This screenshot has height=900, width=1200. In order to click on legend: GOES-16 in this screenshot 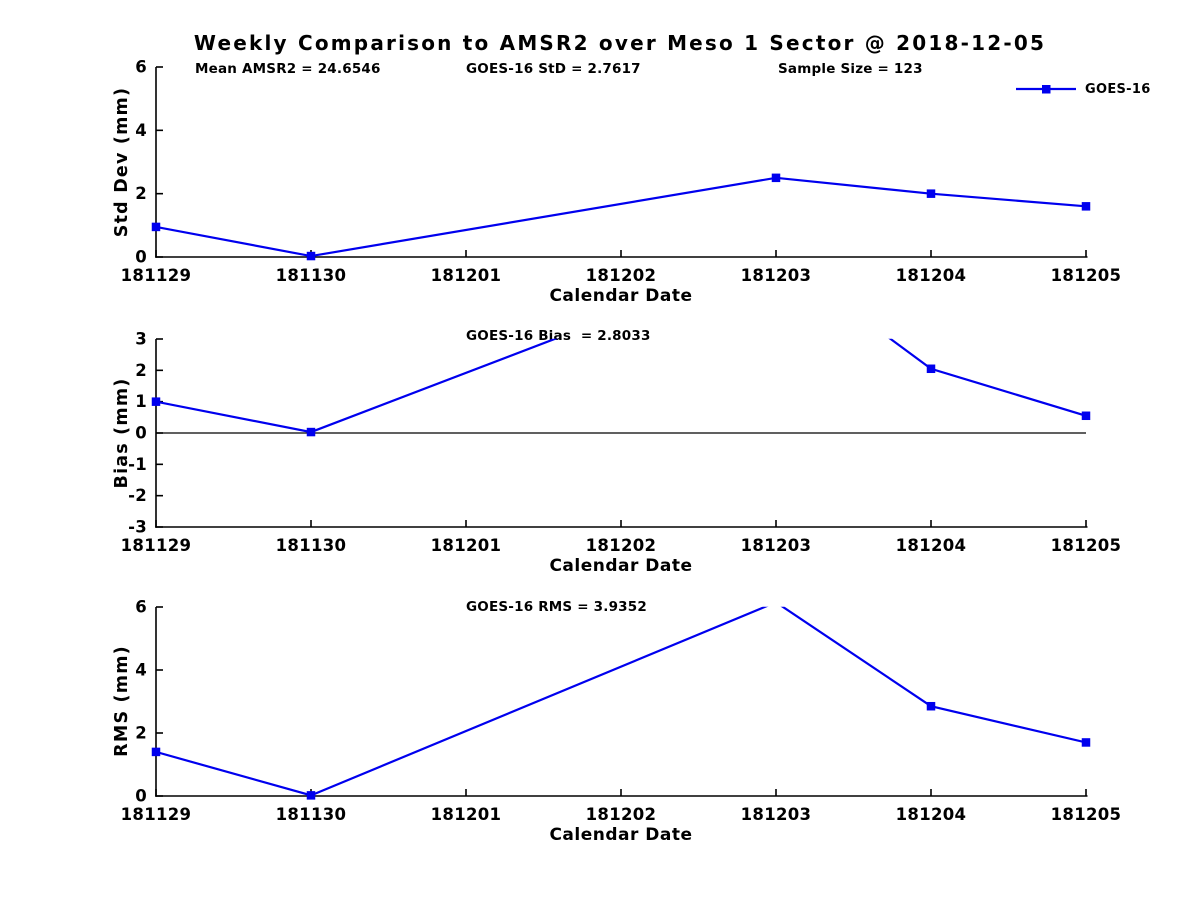, I will do `click(1083, 89)`.